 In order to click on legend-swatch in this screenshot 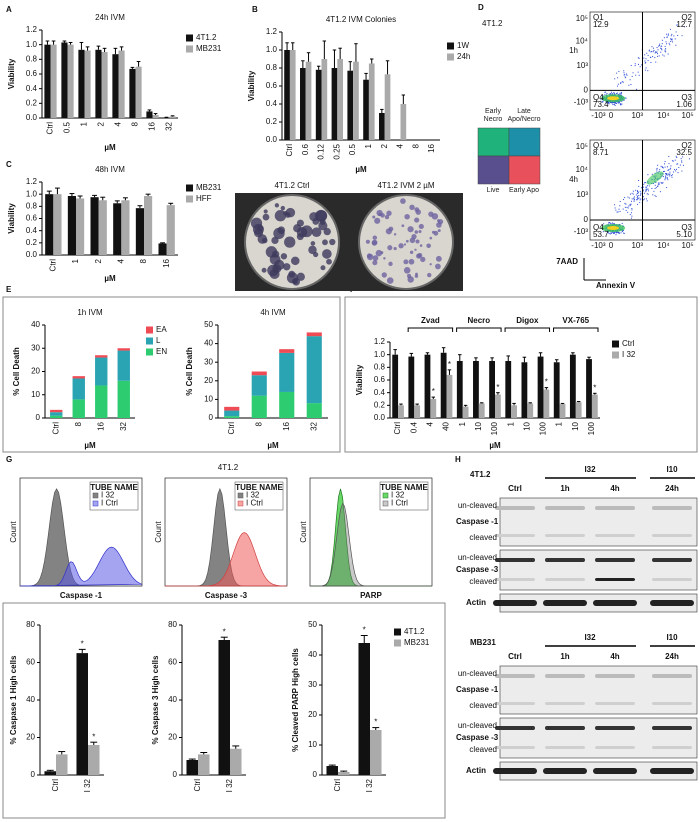, I will do `click(450, 57)`.